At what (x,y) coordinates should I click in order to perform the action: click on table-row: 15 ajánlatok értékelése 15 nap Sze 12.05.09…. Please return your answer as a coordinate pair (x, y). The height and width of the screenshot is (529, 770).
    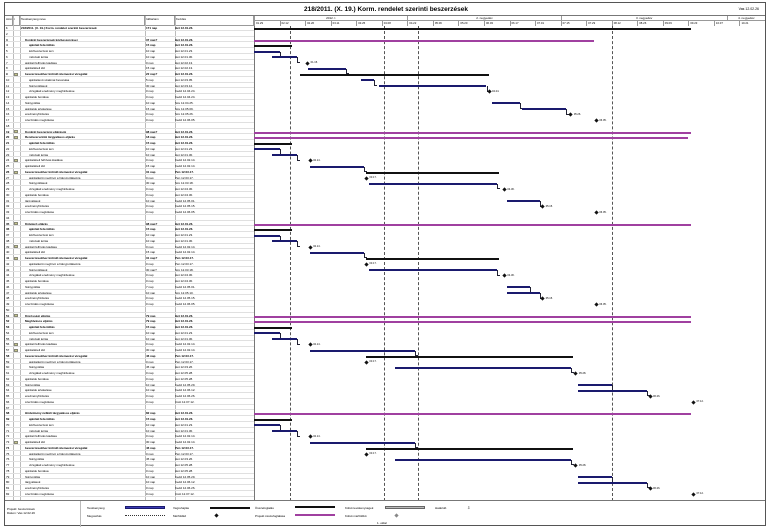
    Looking at the image, I should click on (129, 109).